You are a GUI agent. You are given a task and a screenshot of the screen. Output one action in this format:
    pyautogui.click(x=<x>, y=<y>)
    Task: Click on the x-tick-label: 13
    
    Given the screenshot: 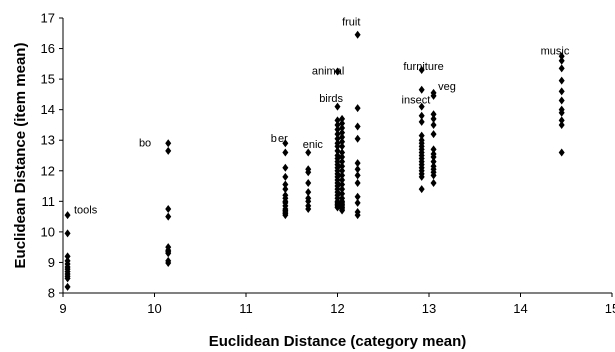 What is the action you would take?
    pyautogui.click(x=429, y=308)
    